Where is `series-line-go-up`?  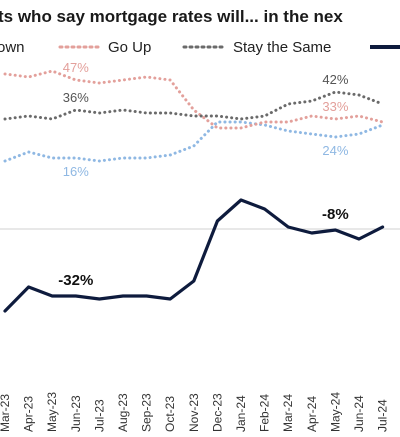 series-line-go-up is located at coordinates (194, 99).